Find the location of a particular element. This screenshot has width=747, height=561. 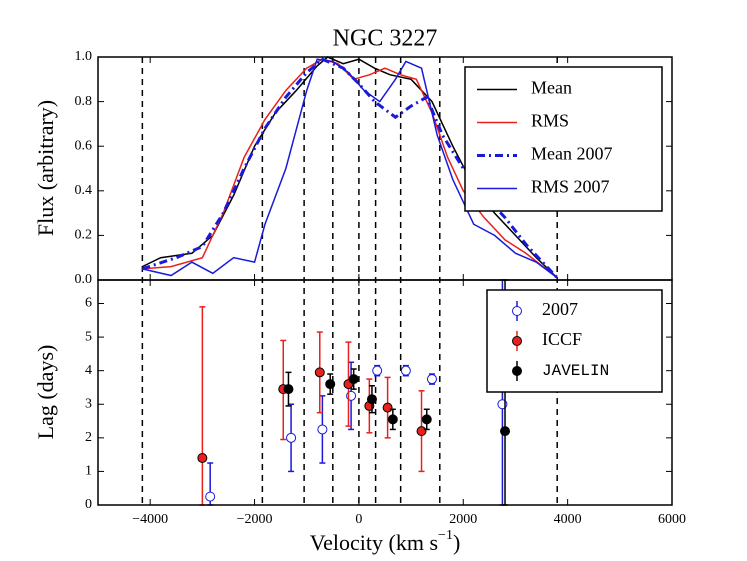

y-tick-label: 0 is located at coordinates (88, 504).